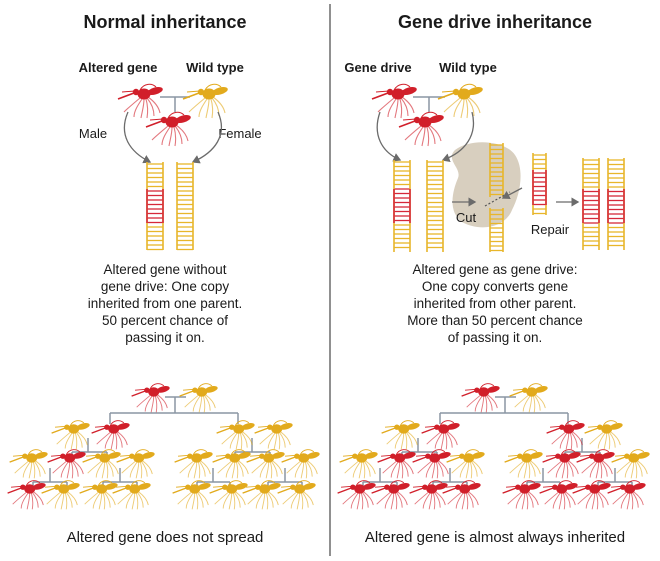  I want to click on arrow-insert, so click(512, 193).